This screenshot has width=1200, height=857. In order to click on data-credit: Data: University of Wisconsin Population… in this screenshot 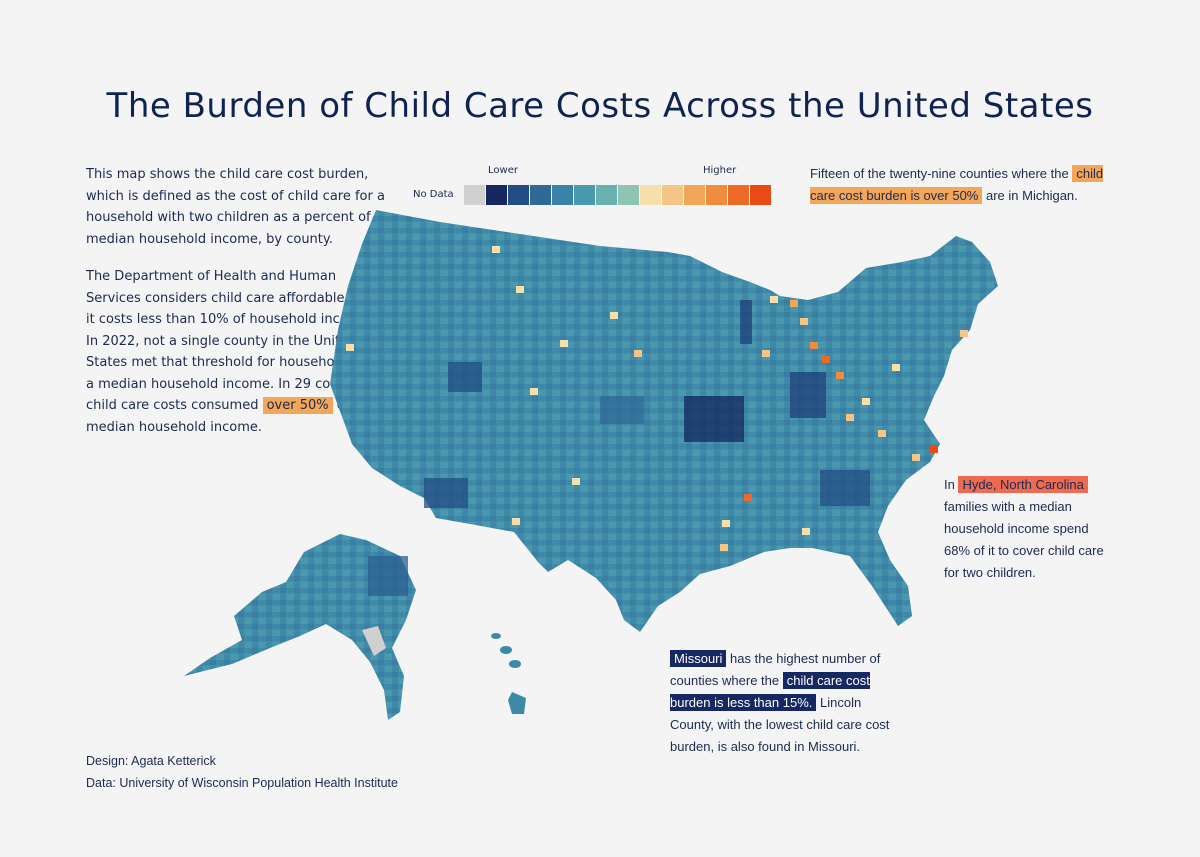, I will do `click(242, 783)`.